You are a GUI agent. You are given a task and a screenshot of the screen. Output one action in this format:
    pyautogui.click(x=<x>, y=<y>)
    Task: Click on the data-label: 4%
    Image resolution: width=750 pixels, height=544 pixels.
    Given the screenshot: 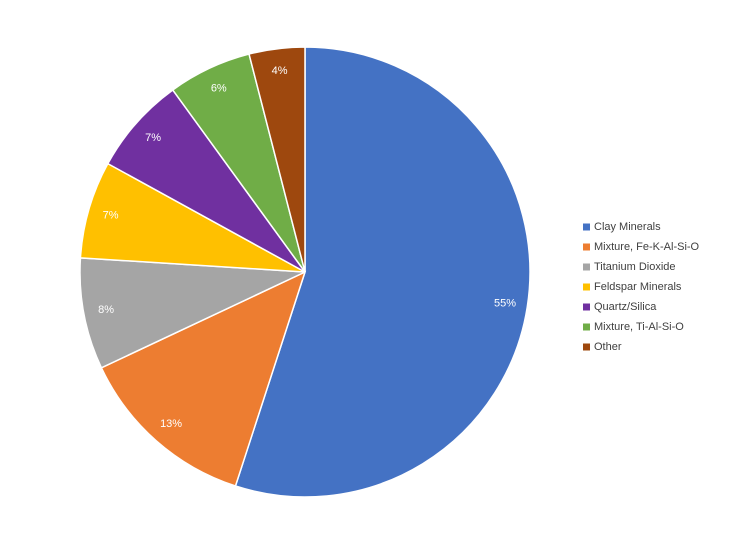 What is the action you would take?
    pyautogui.click(x=280, y=71)
    